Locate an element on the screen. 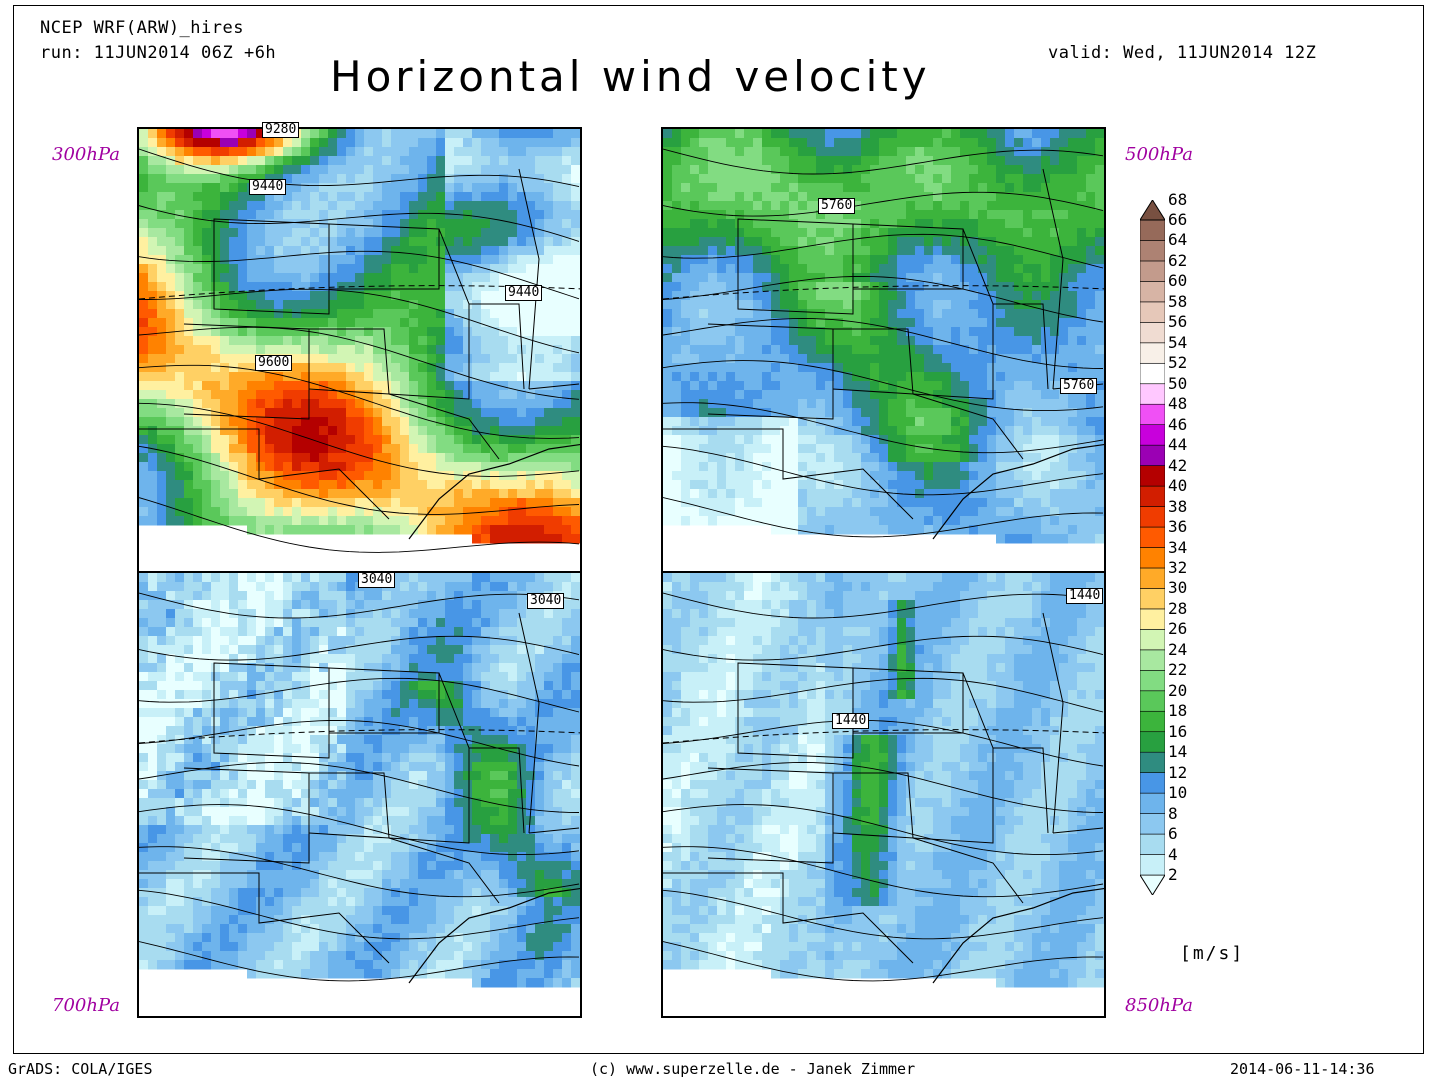  level-label-700: 700hPa is located at coordinates (86, 1005).